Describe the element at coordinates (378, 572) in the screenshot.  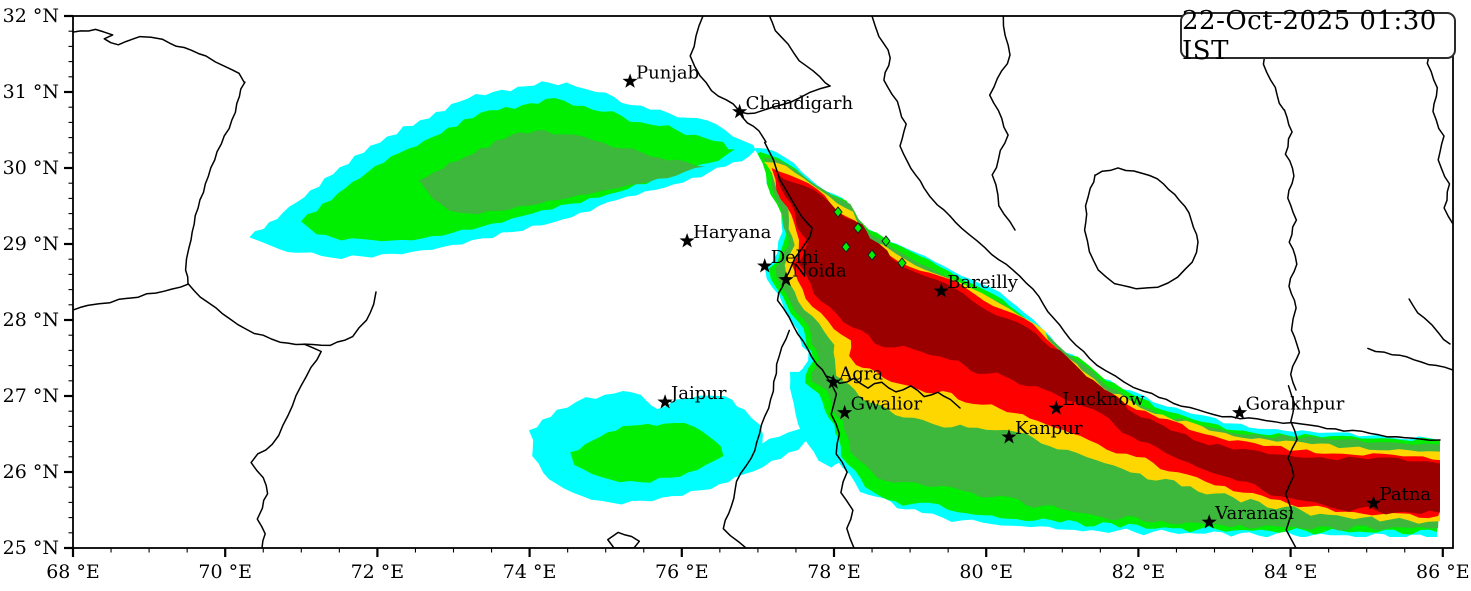
I see `x-tick-label: 72 °E` at that location.